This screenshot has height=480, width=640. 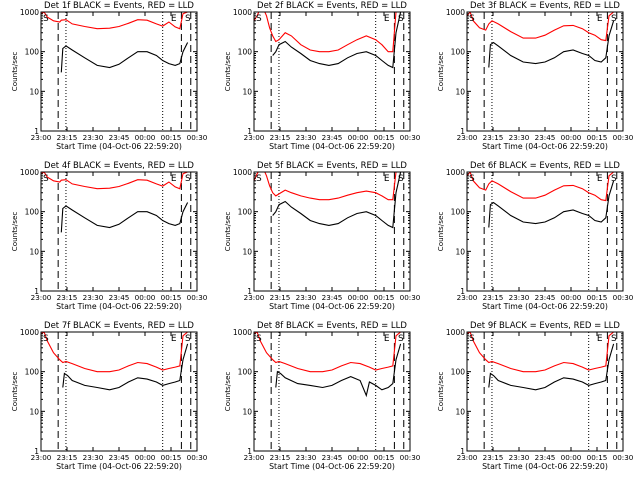 I want to click on chart-title: Det 9f BLACK = Events, RED = LLD, so click(x=545, y=326).